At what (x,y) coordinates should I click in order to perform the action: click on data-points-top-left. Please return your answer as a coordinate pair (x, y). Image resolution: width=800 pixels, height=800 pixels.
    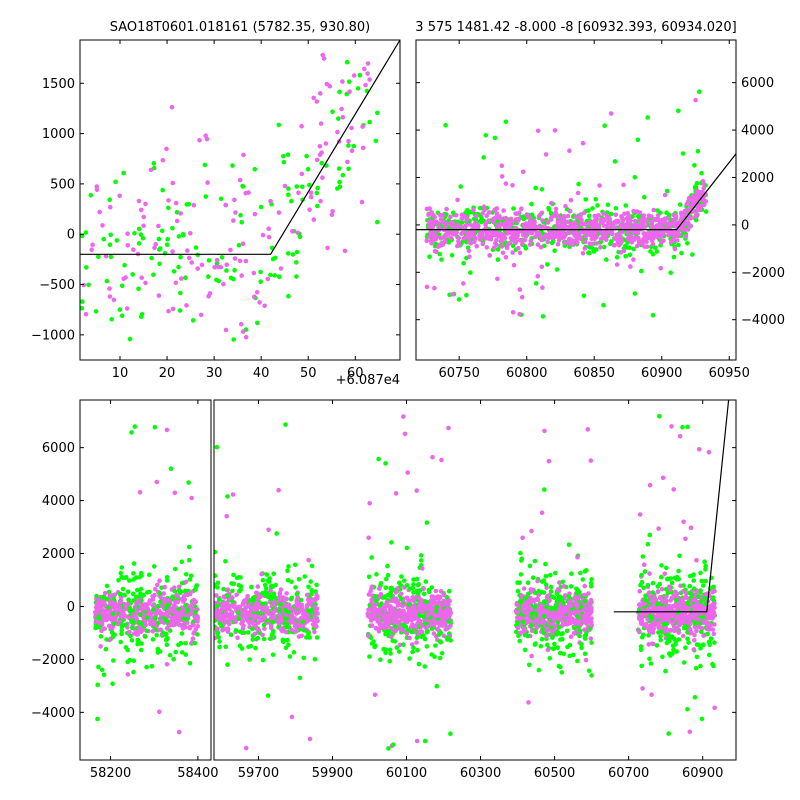
    Looking at the image, I should click on (229, 197).